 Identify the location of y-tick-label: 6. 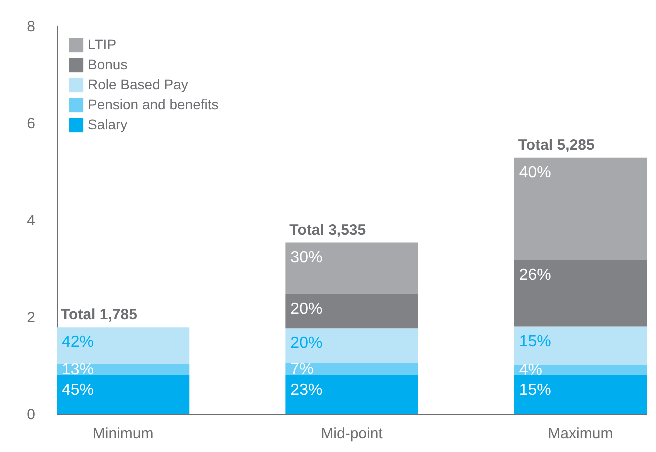
(31, 124).